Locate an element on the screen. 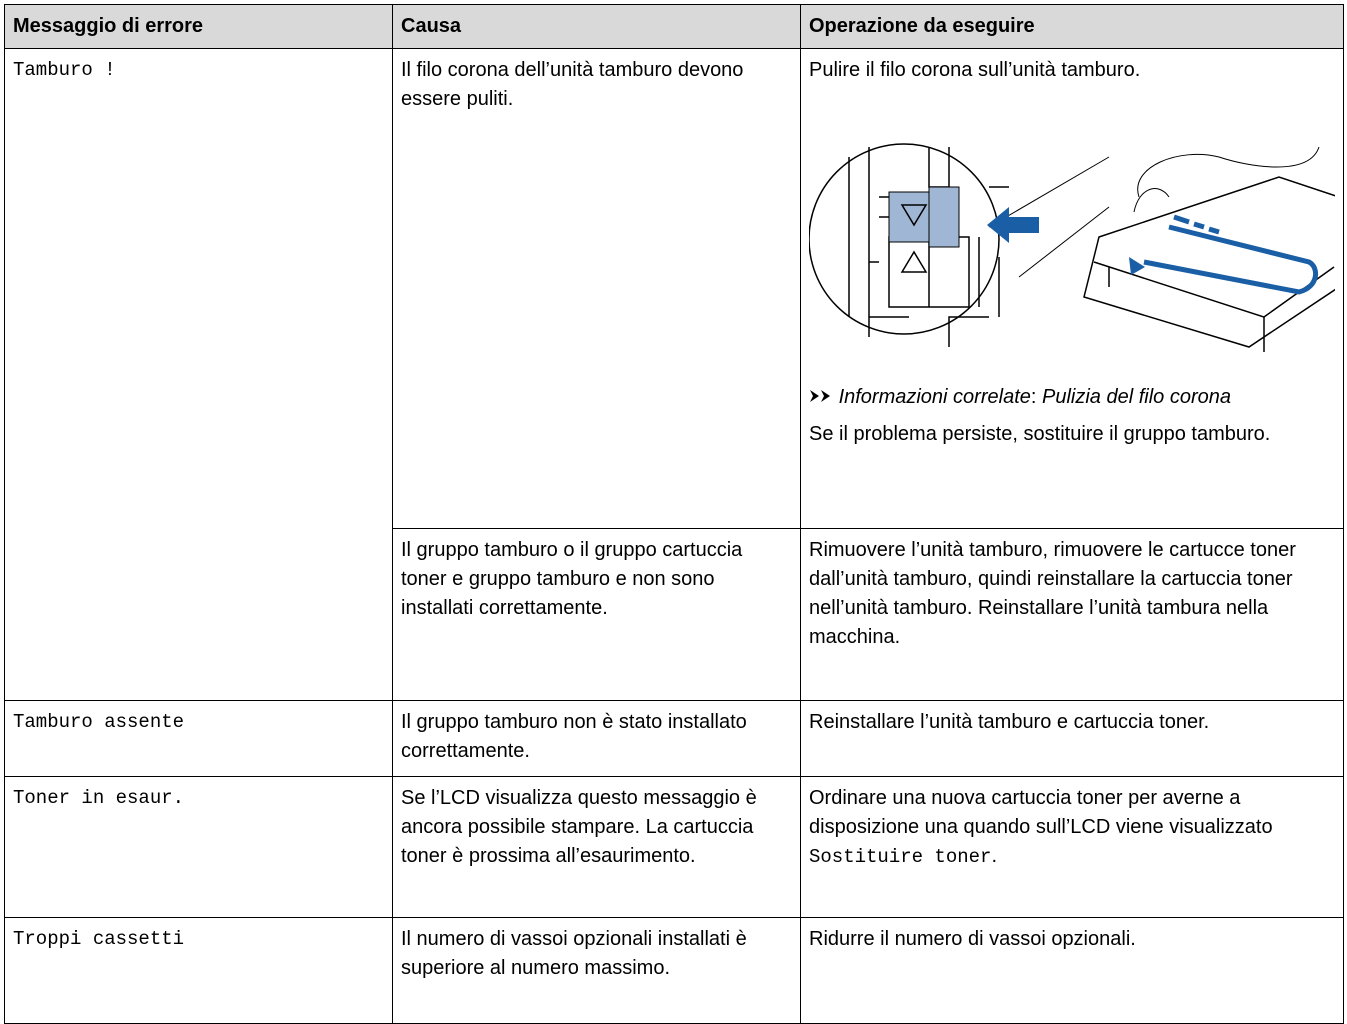 This screenshot has width=1347, height=1024. related-label: Informazioni correlate is located at coordinates (934, 397).